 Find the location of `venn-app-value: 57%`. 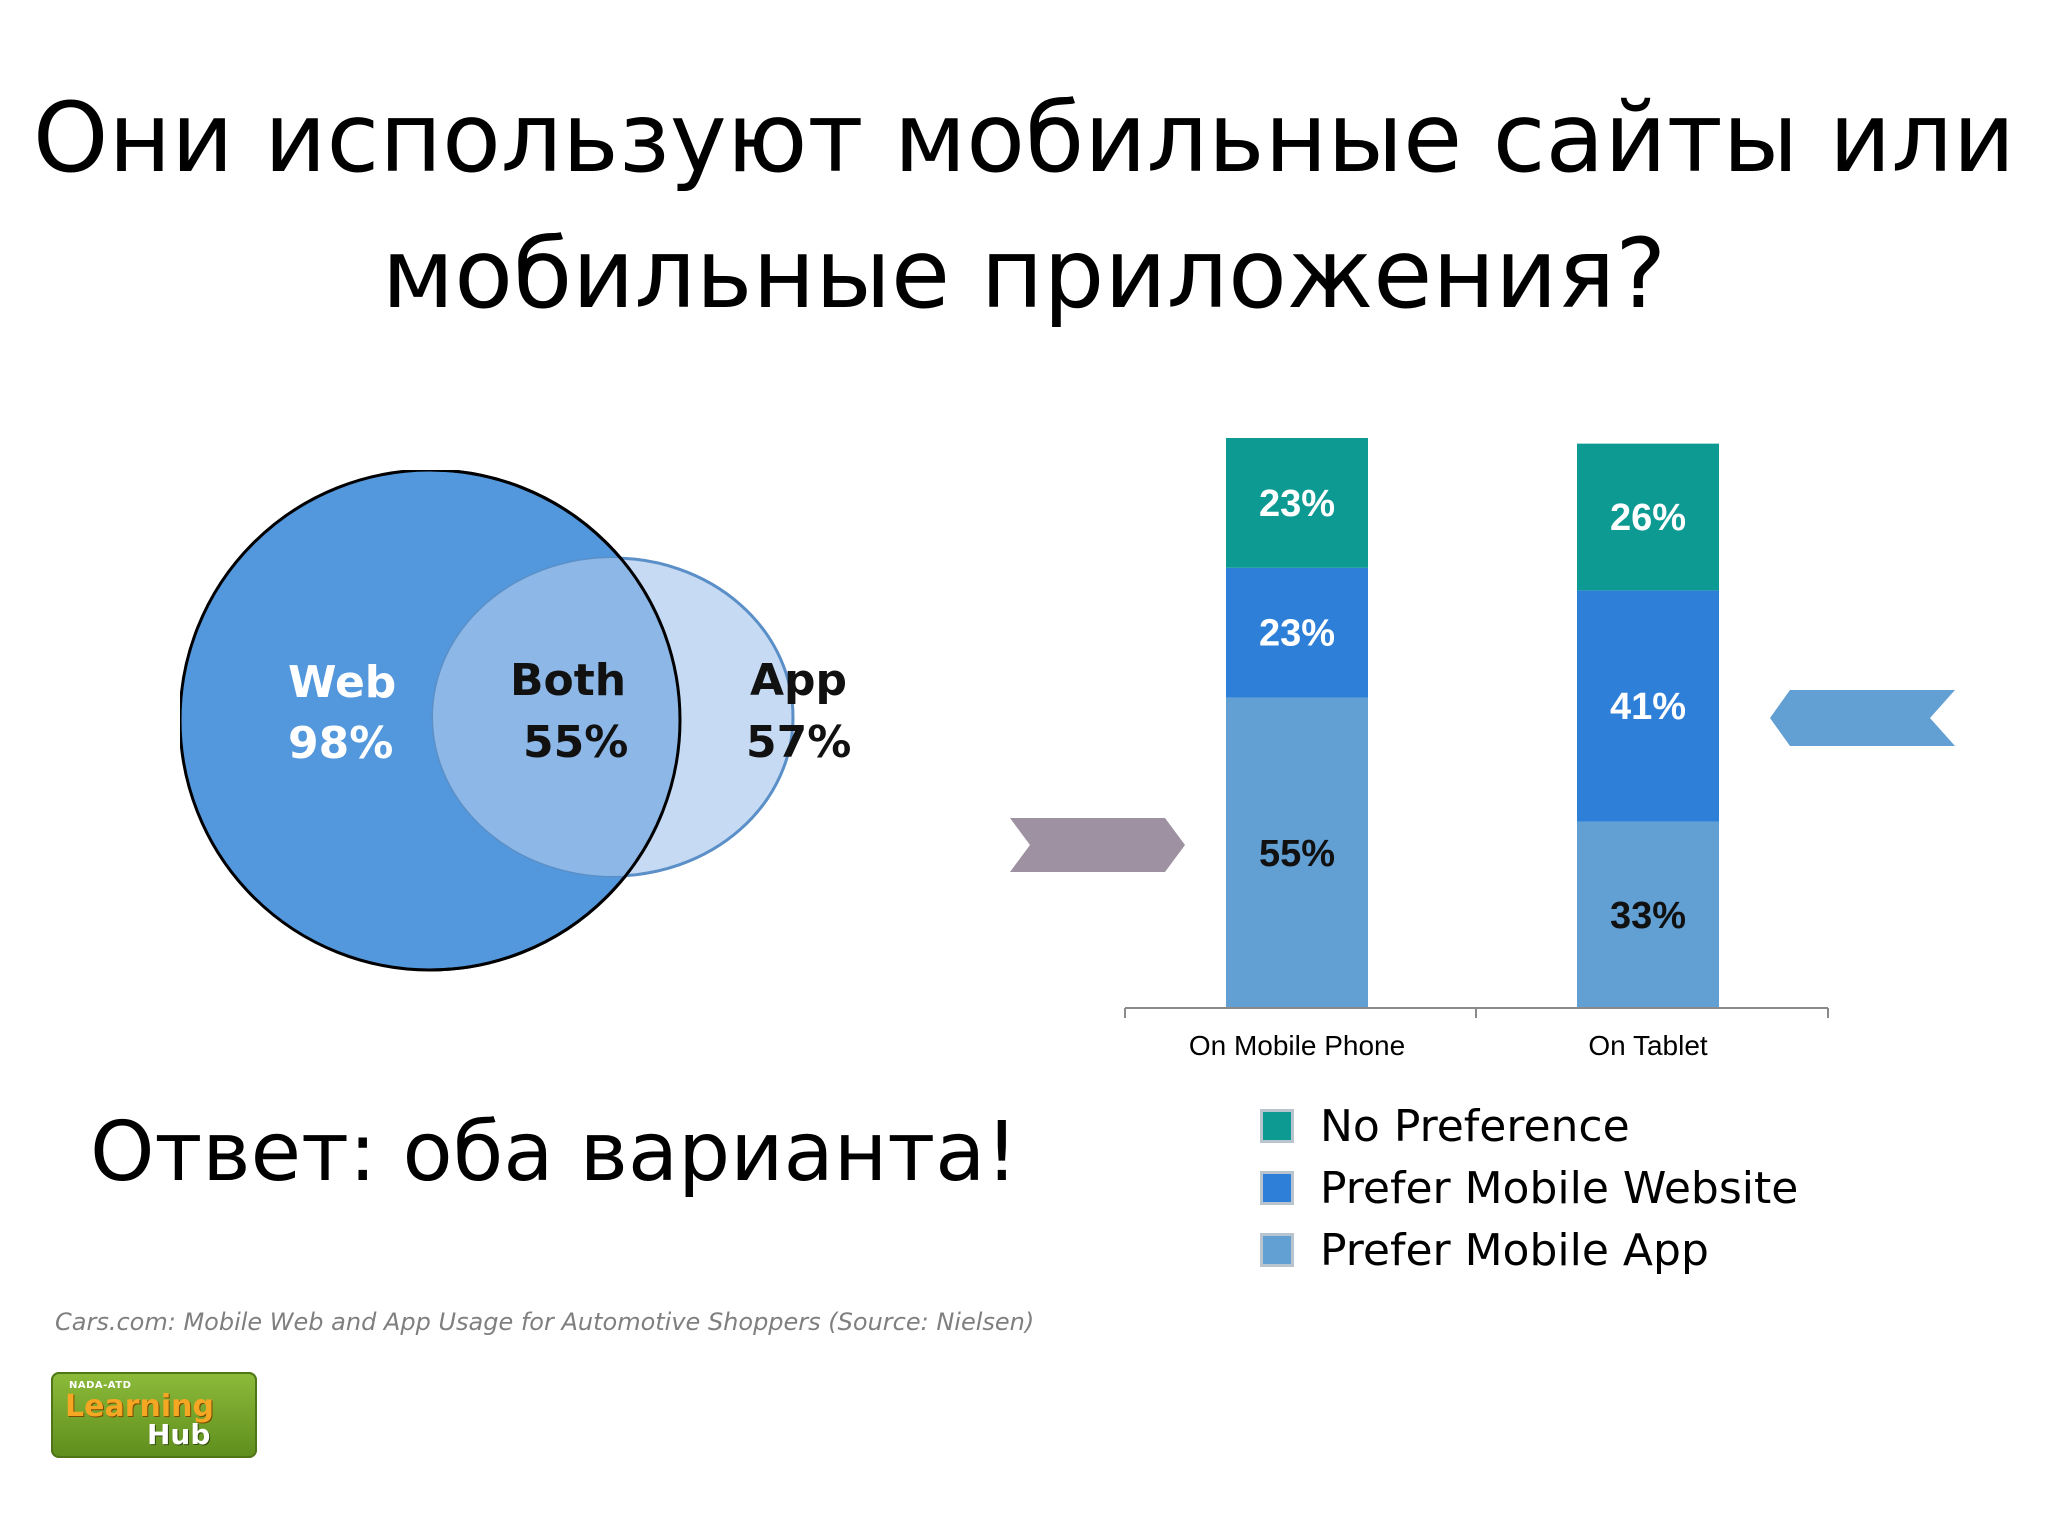

venn-app-value: 57% is located at coordinates (798, 742).